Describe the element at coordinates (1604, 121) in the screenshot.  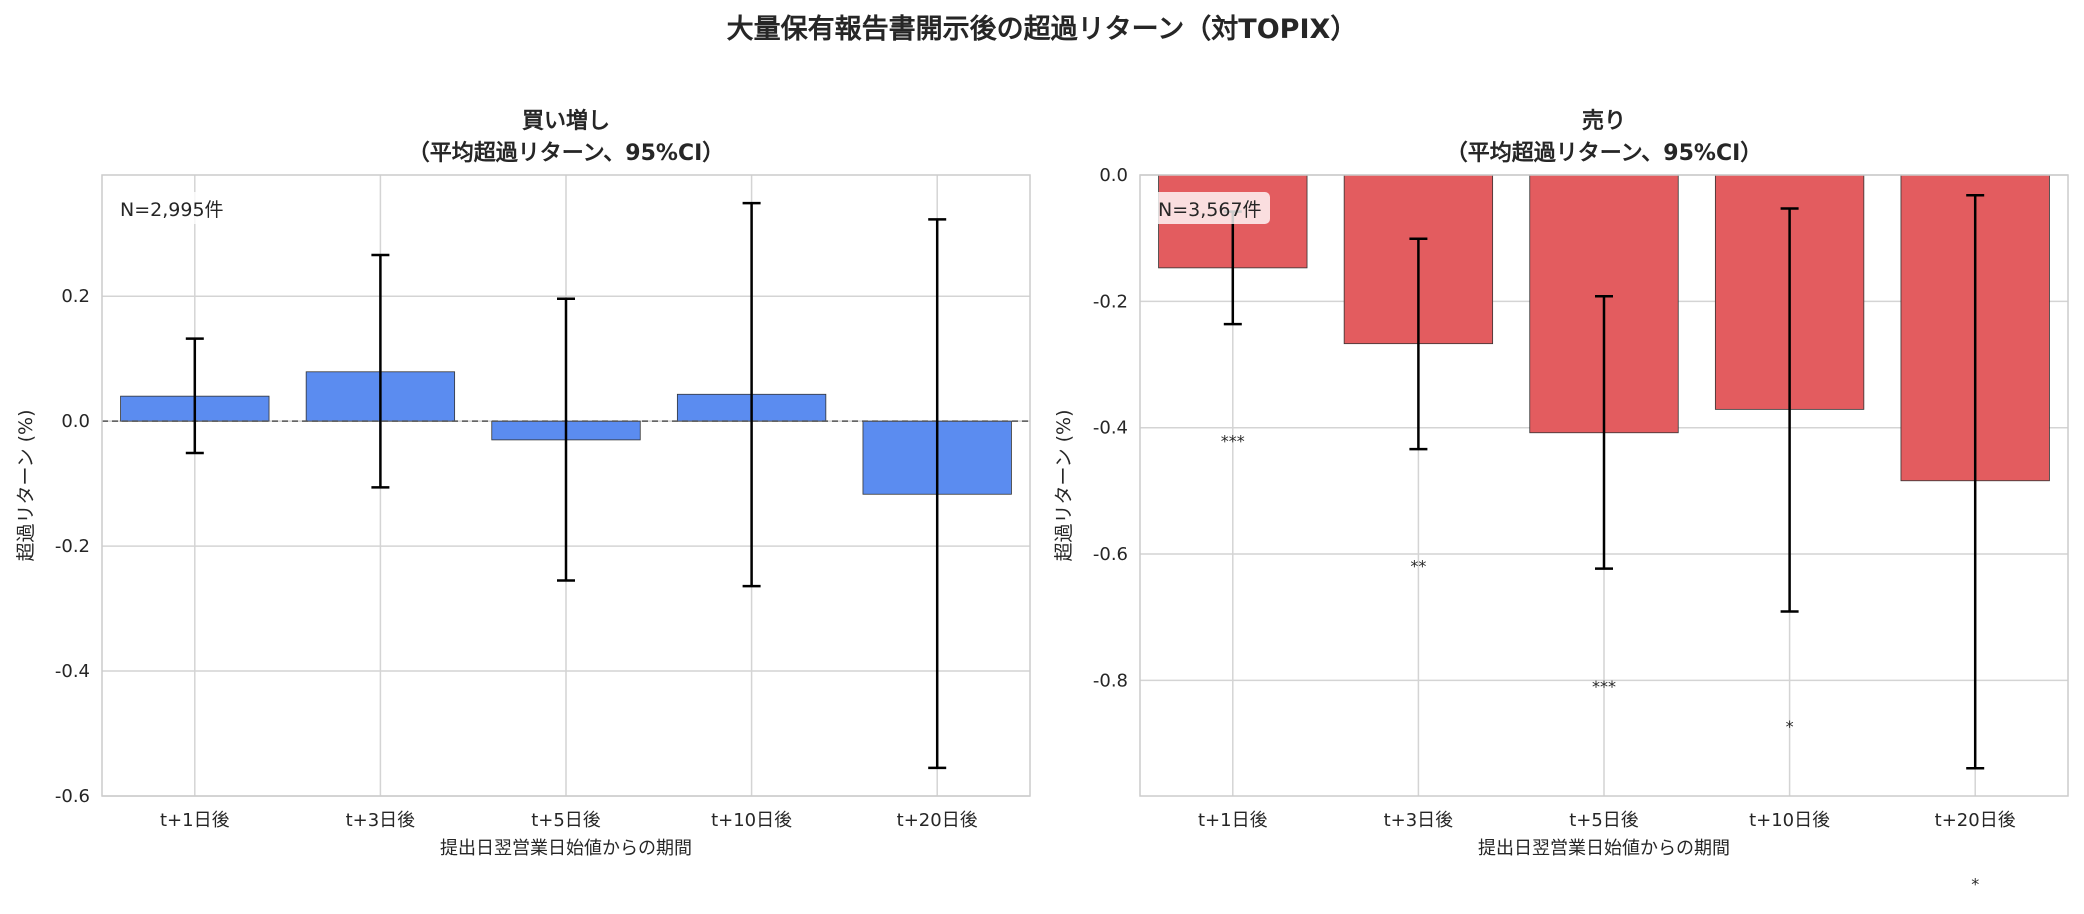
I see `chart-title: 売り` at that location.